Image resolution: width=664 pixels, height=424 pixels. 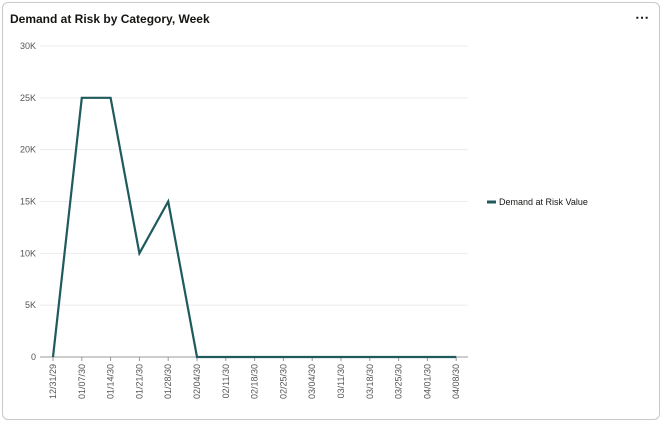 I want to click on chart-title: Demand at Risk by Category, Week, so click(x=110, y=19).